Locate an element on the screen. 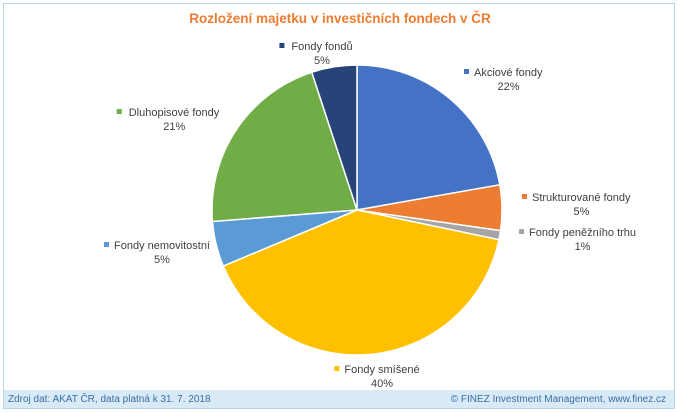 The image size is (680, 413). slice-name-label: Fondy peněžního trhu is located at coordinates (582, 233).